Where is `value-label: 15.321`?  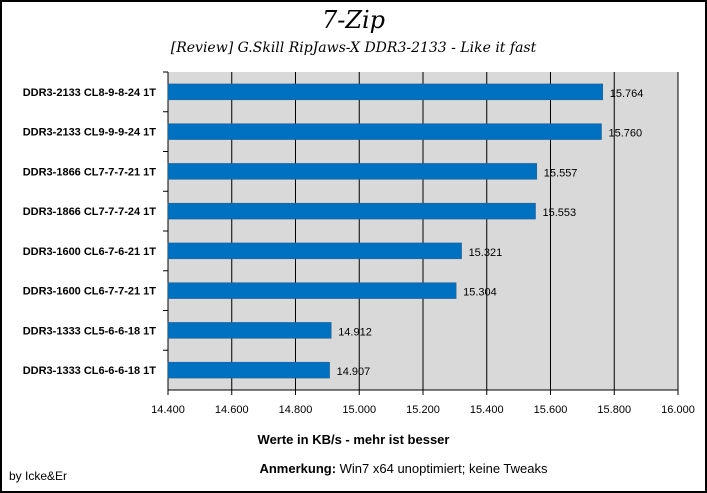
value-label: 15.321 is located at coordinates (486, 253).